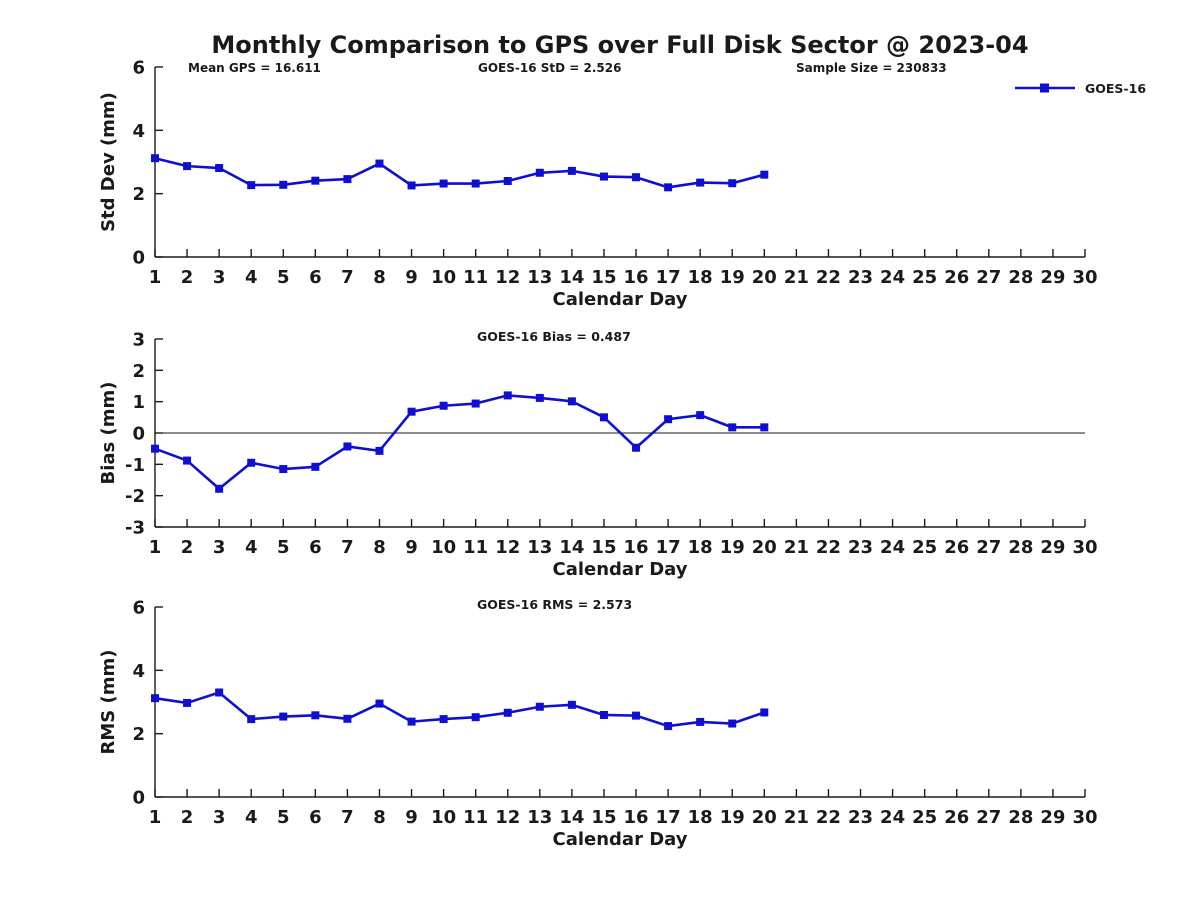  Describe the element at coordinates (138, 402) in the screenshot. I see `y-tick-label: 1` at that location.